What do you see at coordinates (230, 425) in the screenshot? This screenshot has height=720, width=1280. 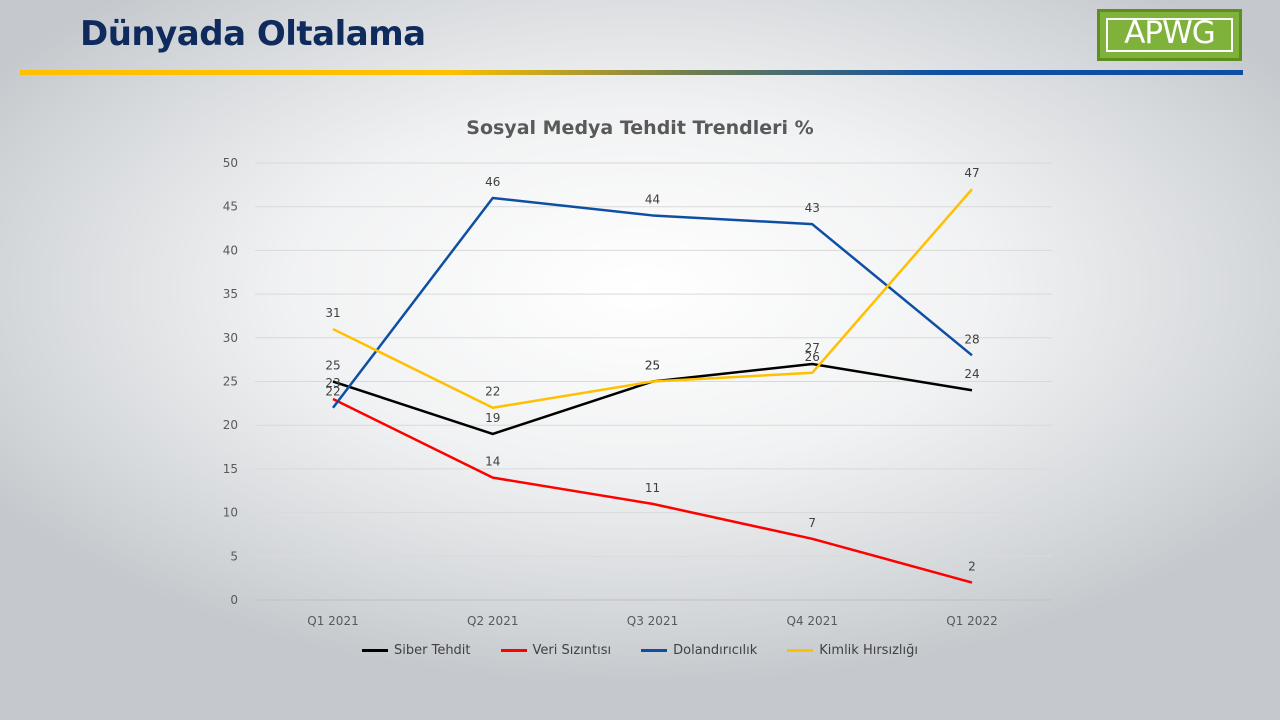 I see `y-tick-label: 20` at bounding box center [230, 425].